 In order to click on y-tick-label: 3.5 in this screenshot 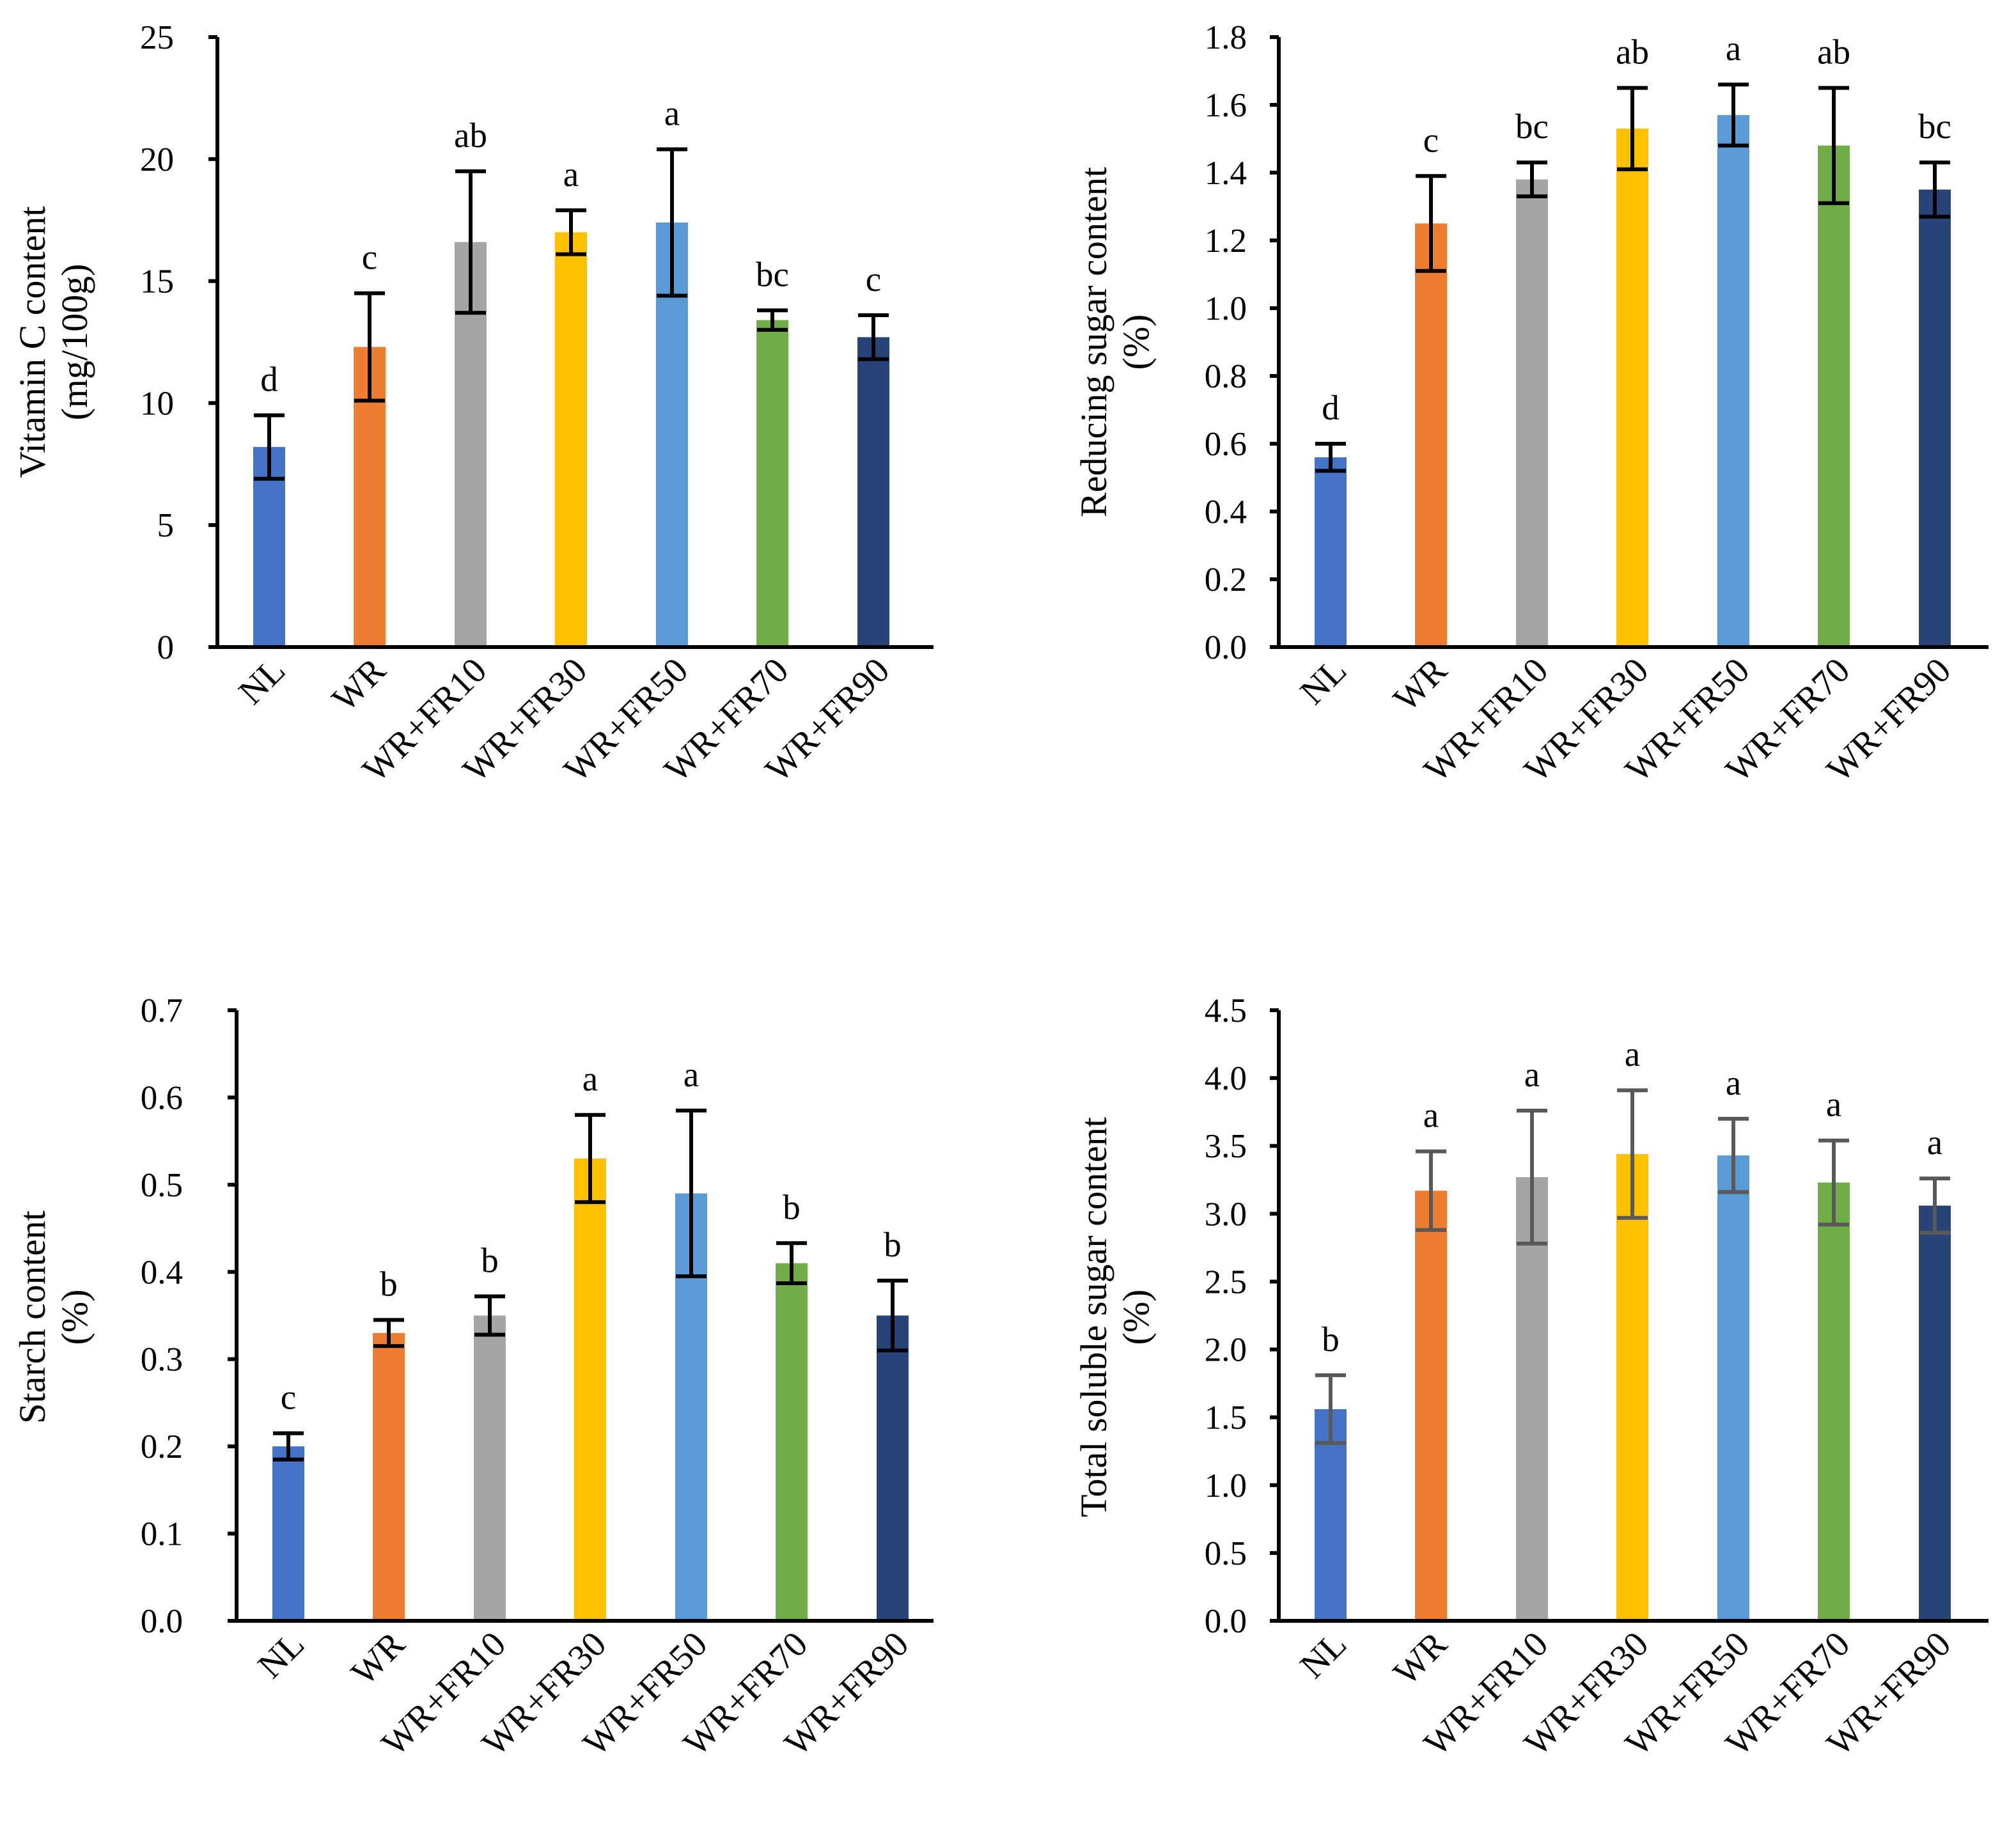, I will do `click(1226, 1146)`.